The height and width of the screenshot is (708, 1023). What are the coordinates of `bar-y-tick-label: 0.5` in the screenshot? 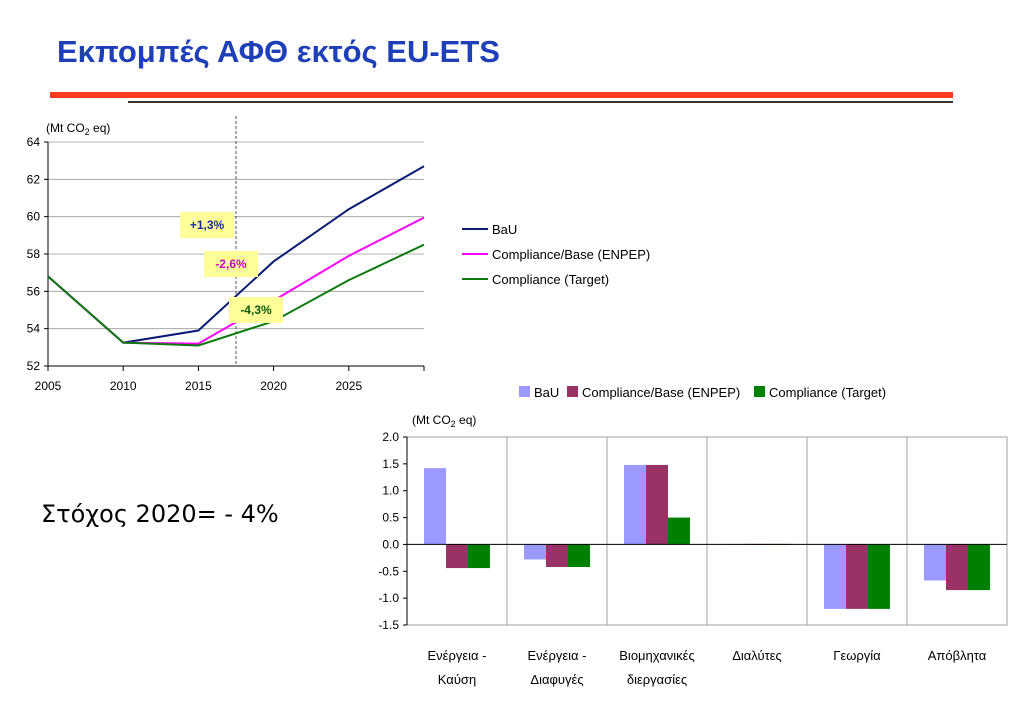 It's located at (390, 518).